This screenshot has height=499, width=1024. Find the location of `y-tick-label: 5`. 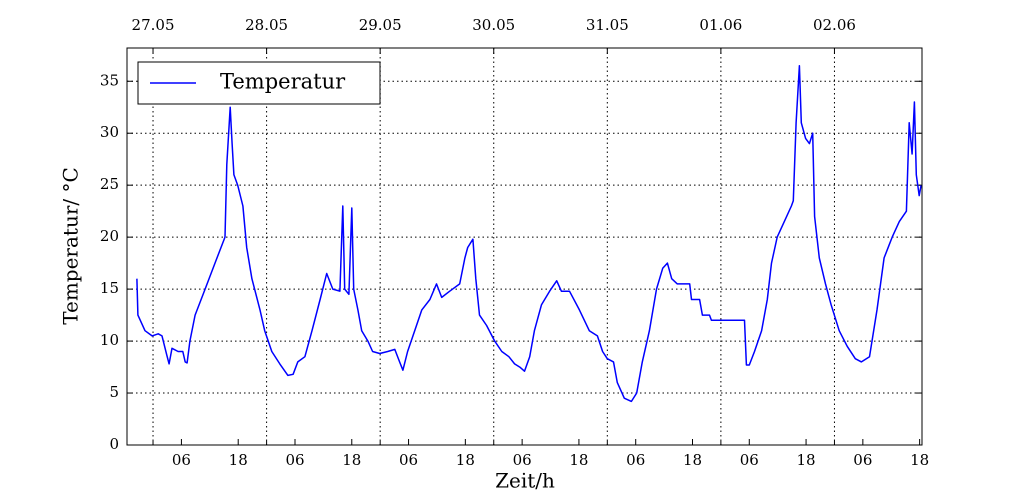

y-tick-label: 5 is located at coordinates (114, 392).